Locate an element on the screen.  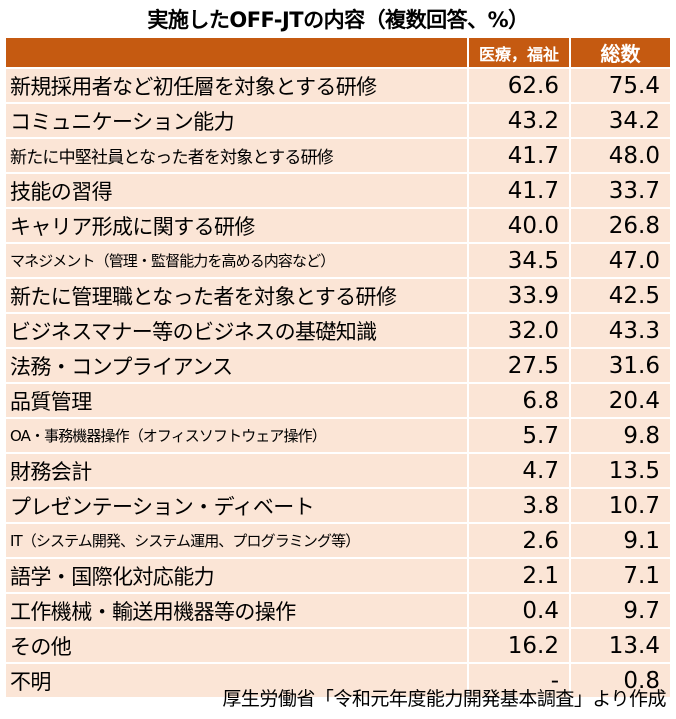
value-medical-welfare: 2.1 is located at coordinates (518, 574).